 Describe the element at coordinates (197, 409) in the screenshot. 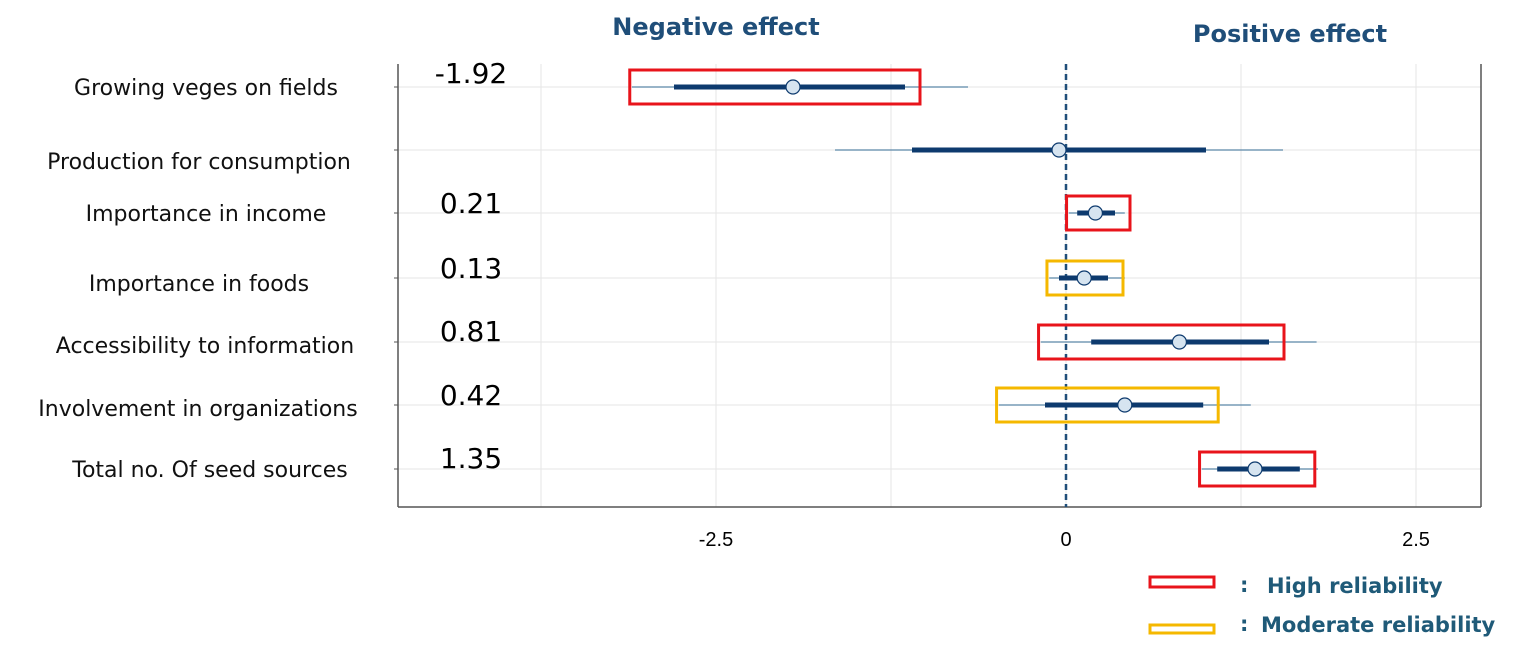

I see `row-label: Involvement in organizations` at that location.